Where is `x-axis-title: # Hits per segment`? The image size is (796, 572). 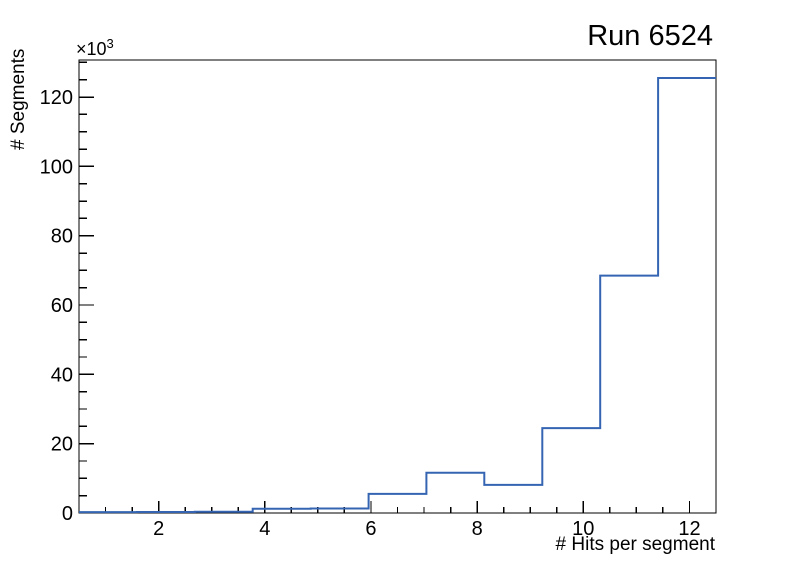 x-axis-title: # Hits per segment is located at coordinates (635, 544).